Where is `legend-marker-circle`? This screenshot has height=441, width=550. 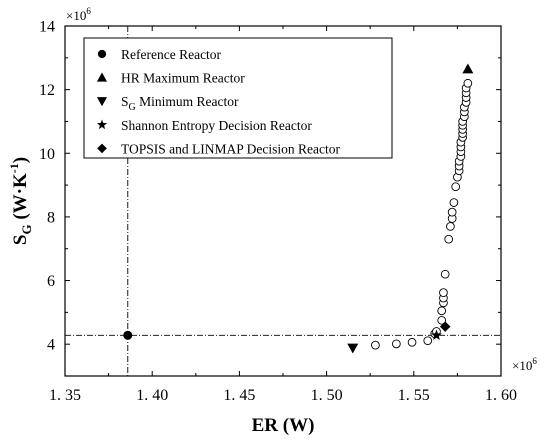 legend-marker-circle is located at coordinates (102, 54).